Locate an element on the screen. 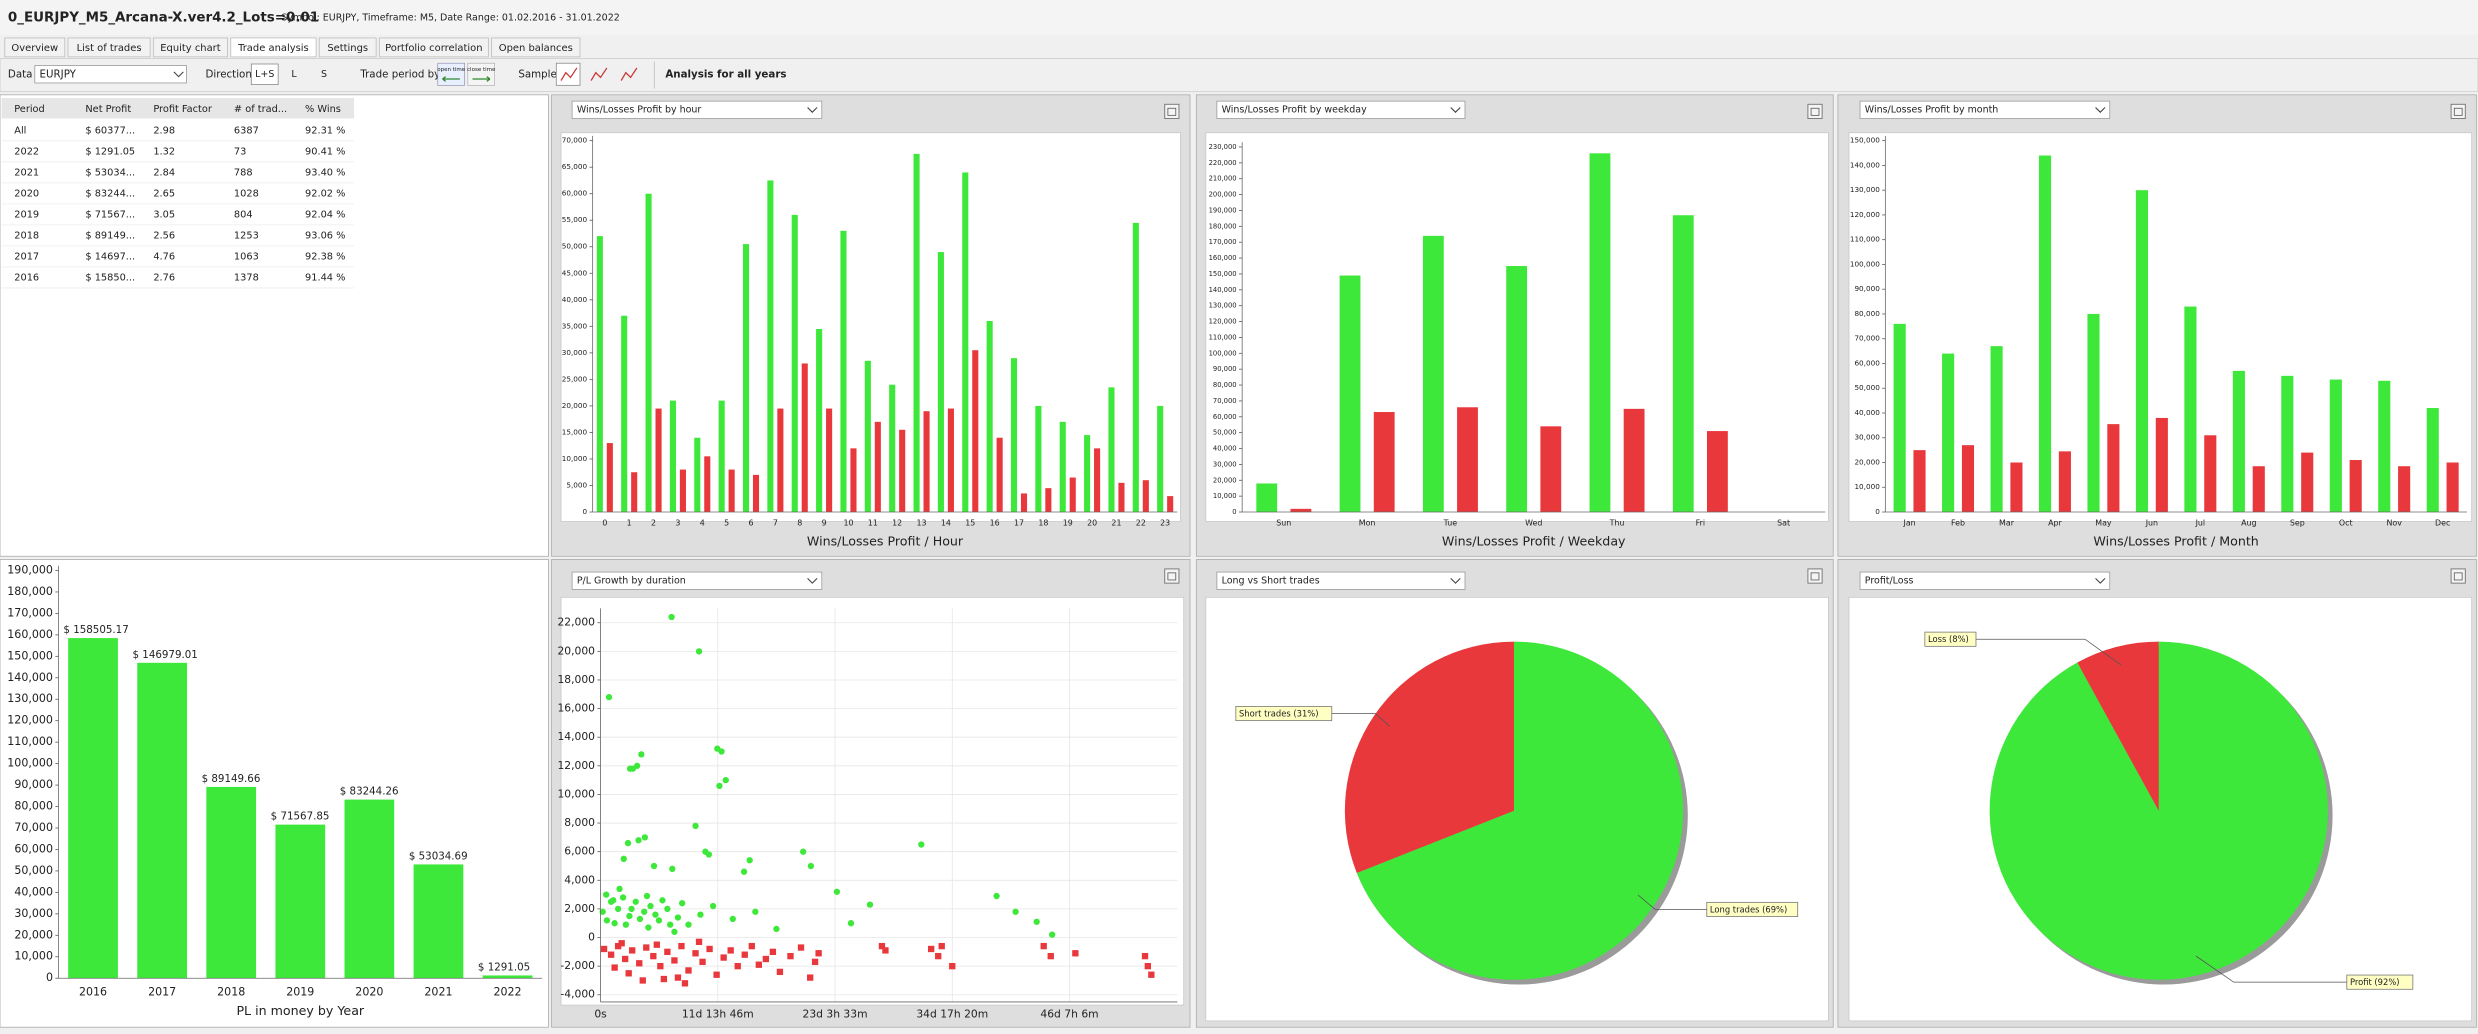 The image size is (2478, 1034). y-tick-label: 50,000 is located at coordinates (1225, 433).